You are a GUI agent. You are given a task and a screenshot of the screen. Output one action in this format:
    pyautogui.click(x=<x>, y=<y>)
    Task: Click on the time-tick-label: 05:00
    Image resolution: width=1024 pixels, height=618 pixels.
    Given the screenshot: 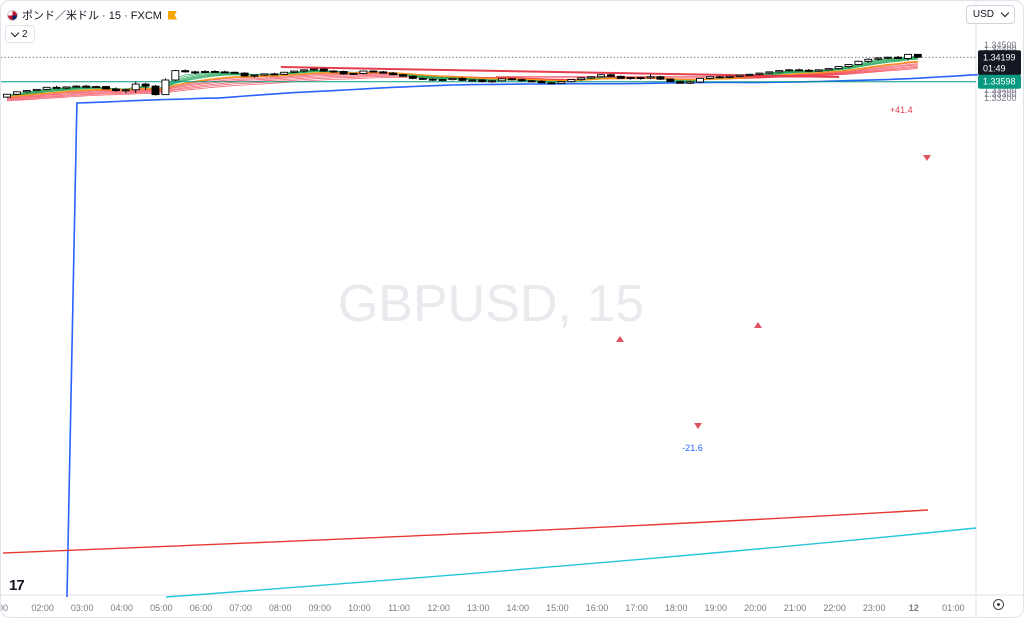 What is the action you would take?
    pyautogui.click(x=161, y=608)
    